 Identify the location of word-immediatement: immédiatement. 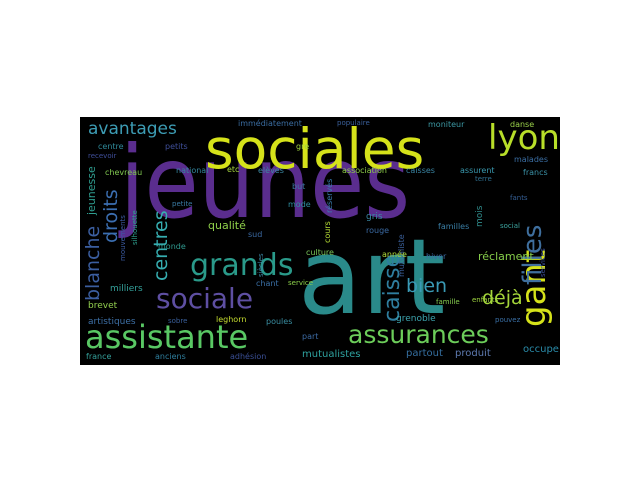
(270, 123).